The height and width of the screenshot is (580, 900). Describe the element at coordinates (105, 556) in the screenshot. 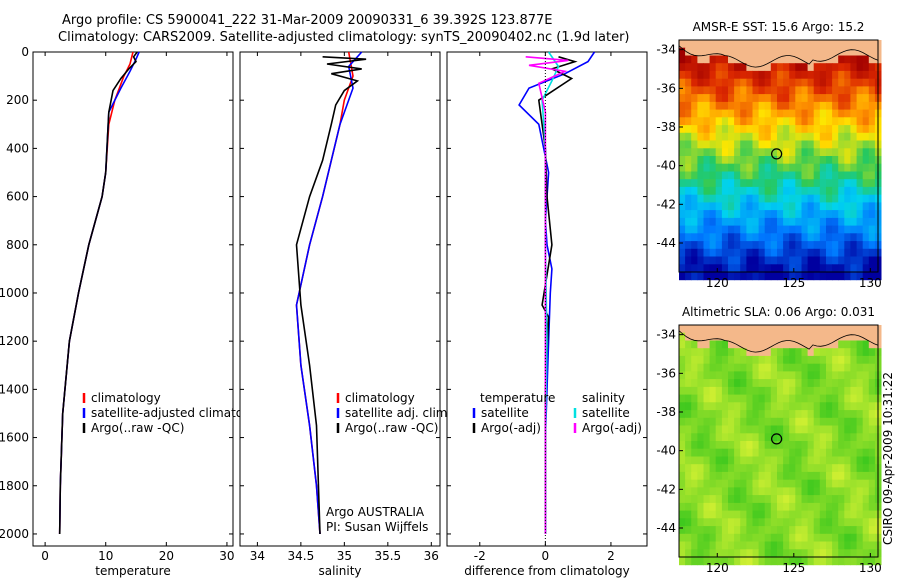

I see `x-tick-label: 10` at that location.